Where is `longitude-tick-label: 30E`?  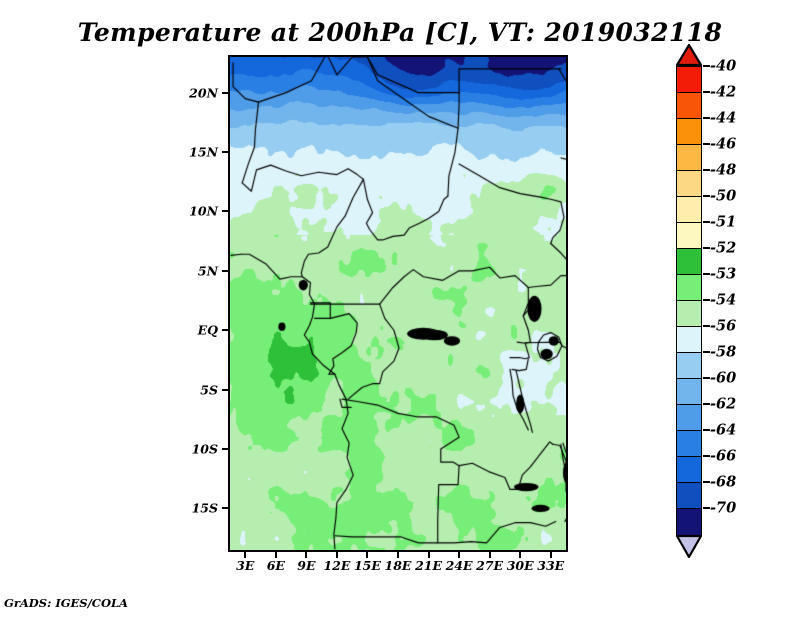 longitude-tick-label: 30E is located at coordinates (520, 565).